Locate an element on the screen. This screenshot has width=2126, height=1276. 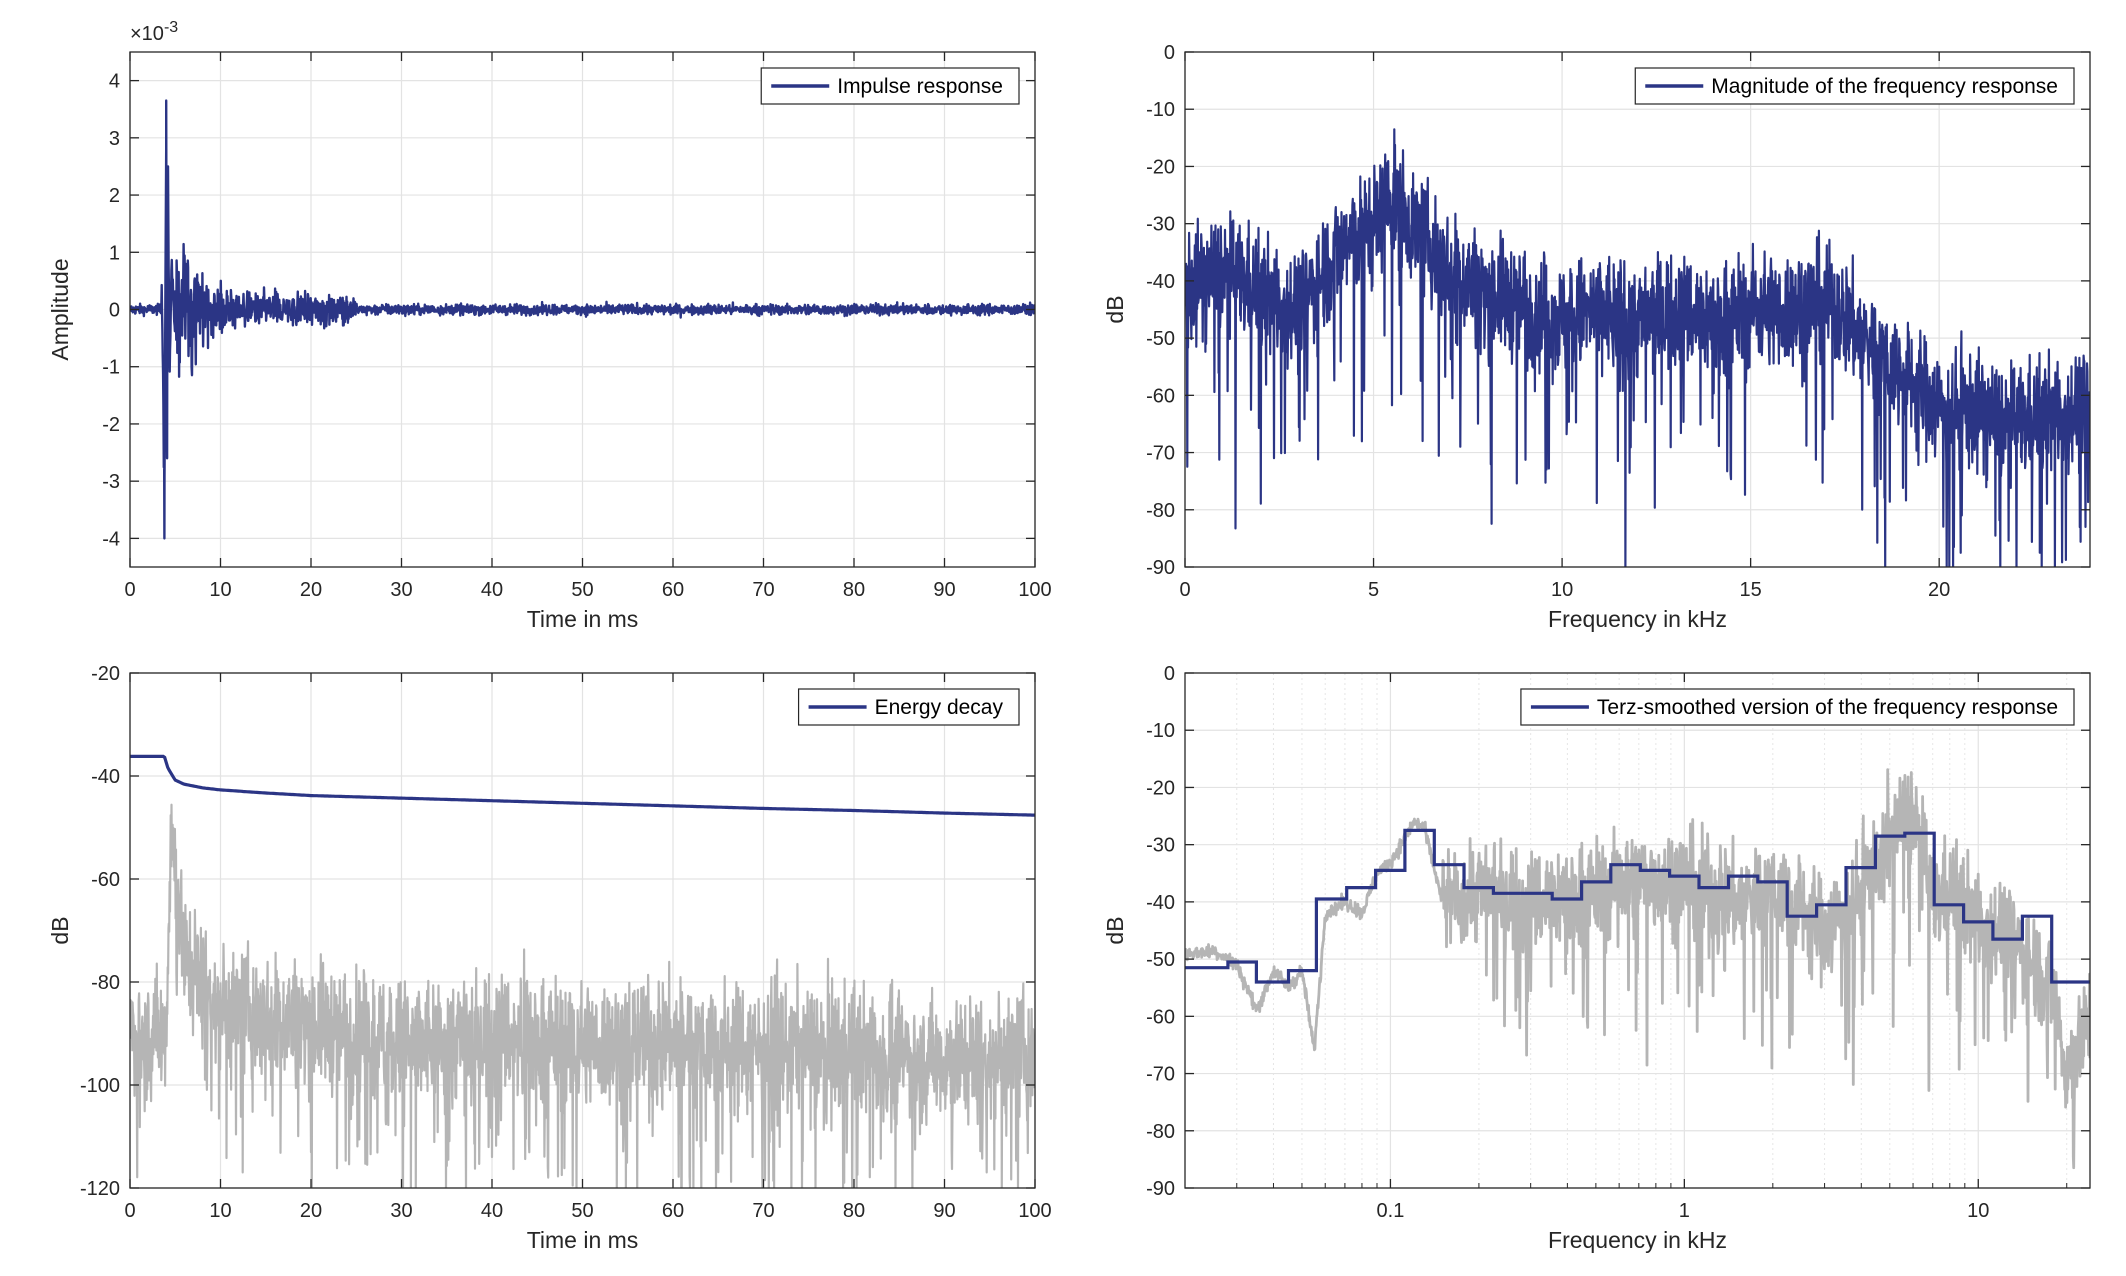
legend: Impulse response is located at coordinates (890, 86).